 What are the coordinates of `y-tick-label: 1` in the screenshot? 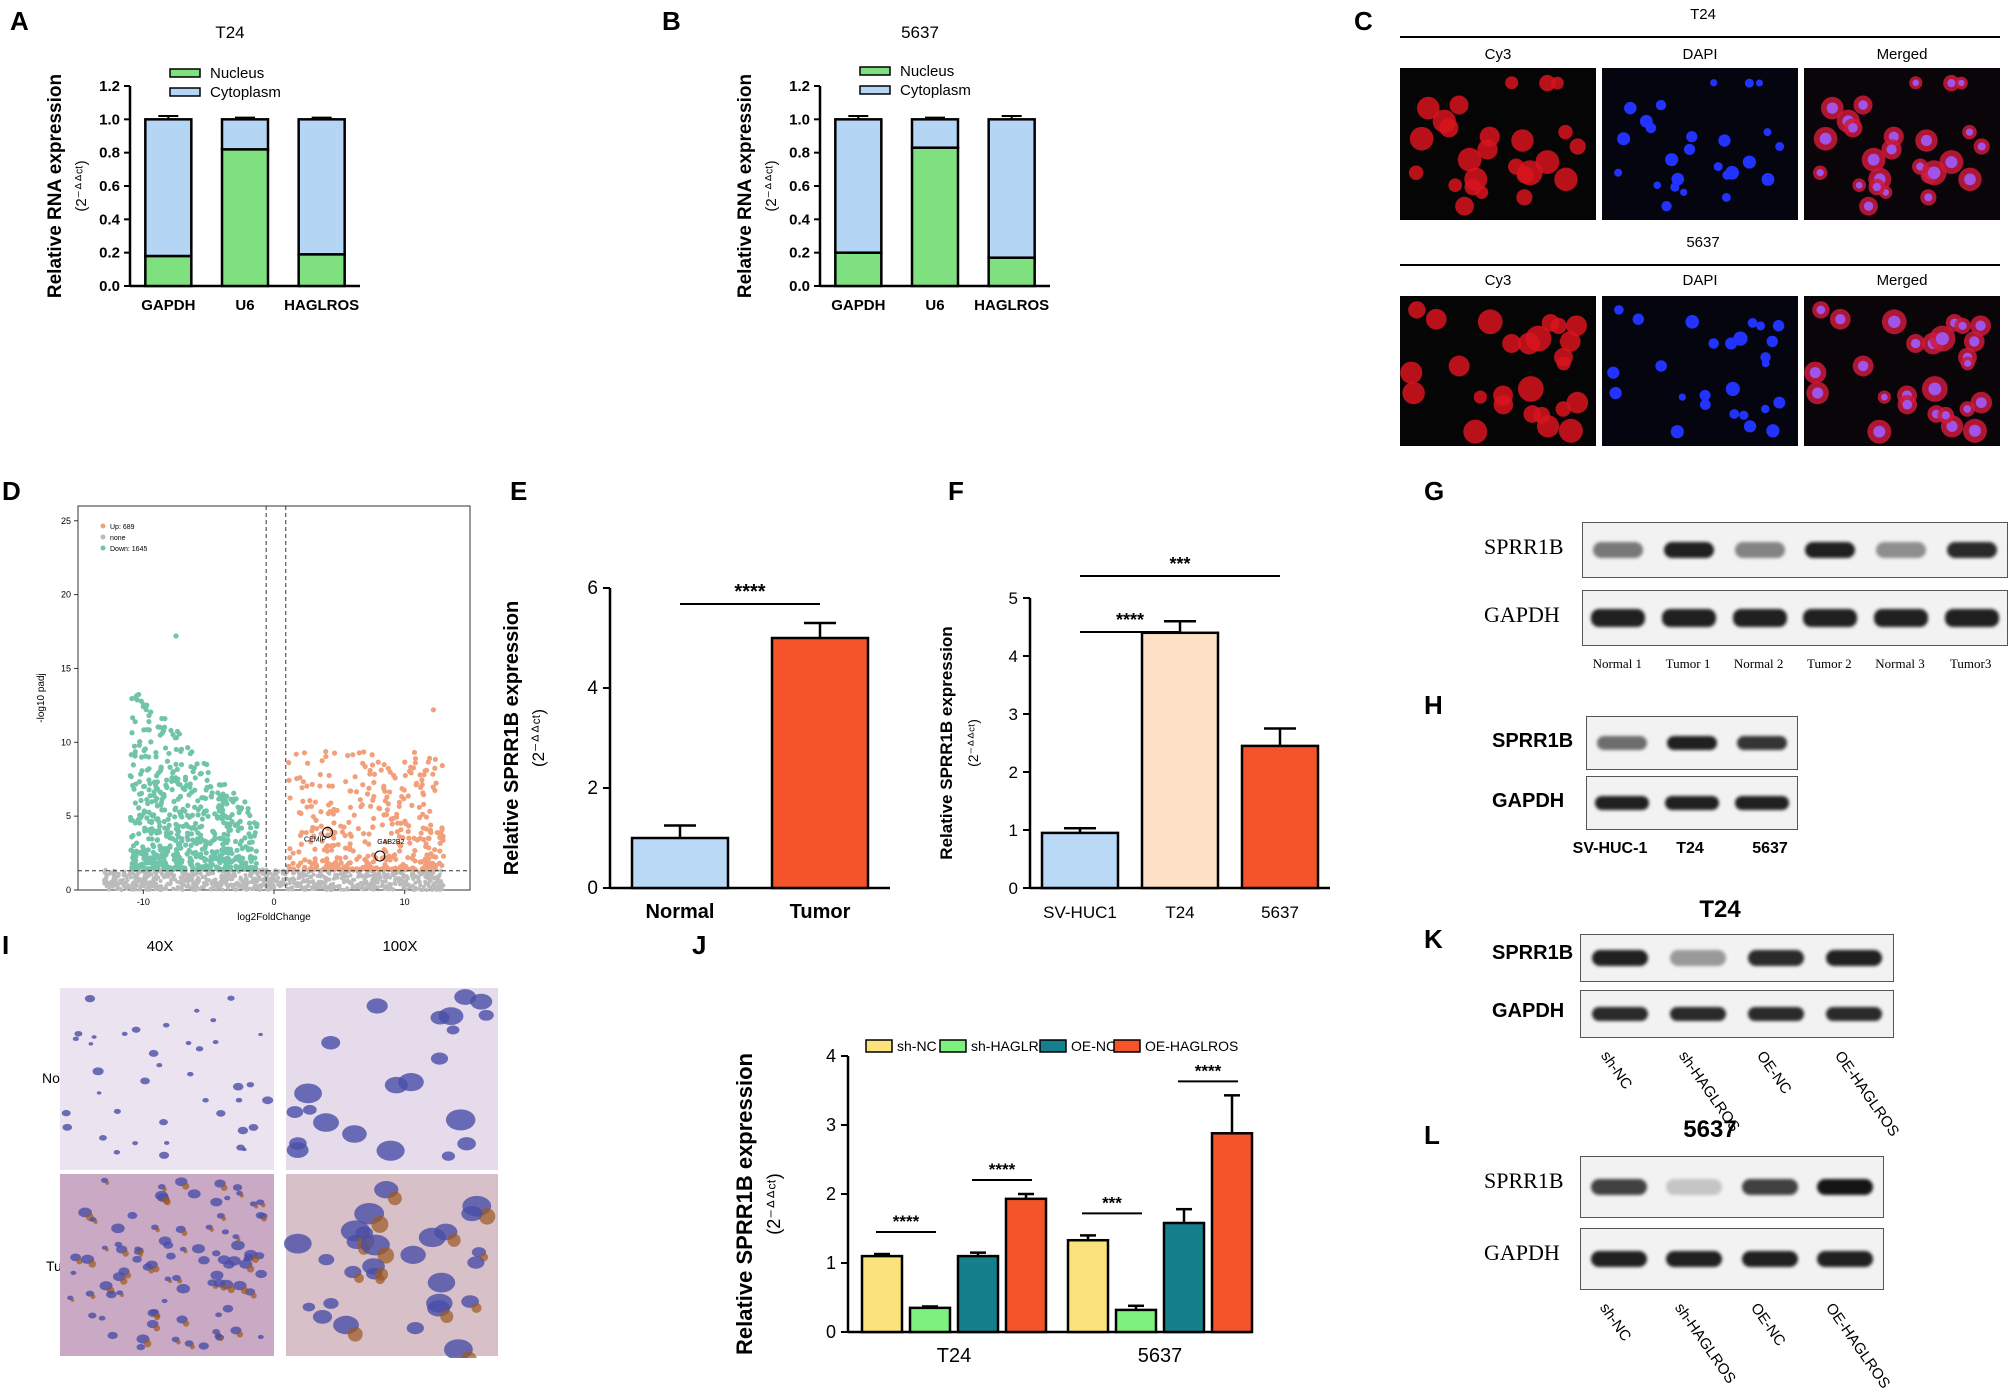 It's located at (1013, 830).